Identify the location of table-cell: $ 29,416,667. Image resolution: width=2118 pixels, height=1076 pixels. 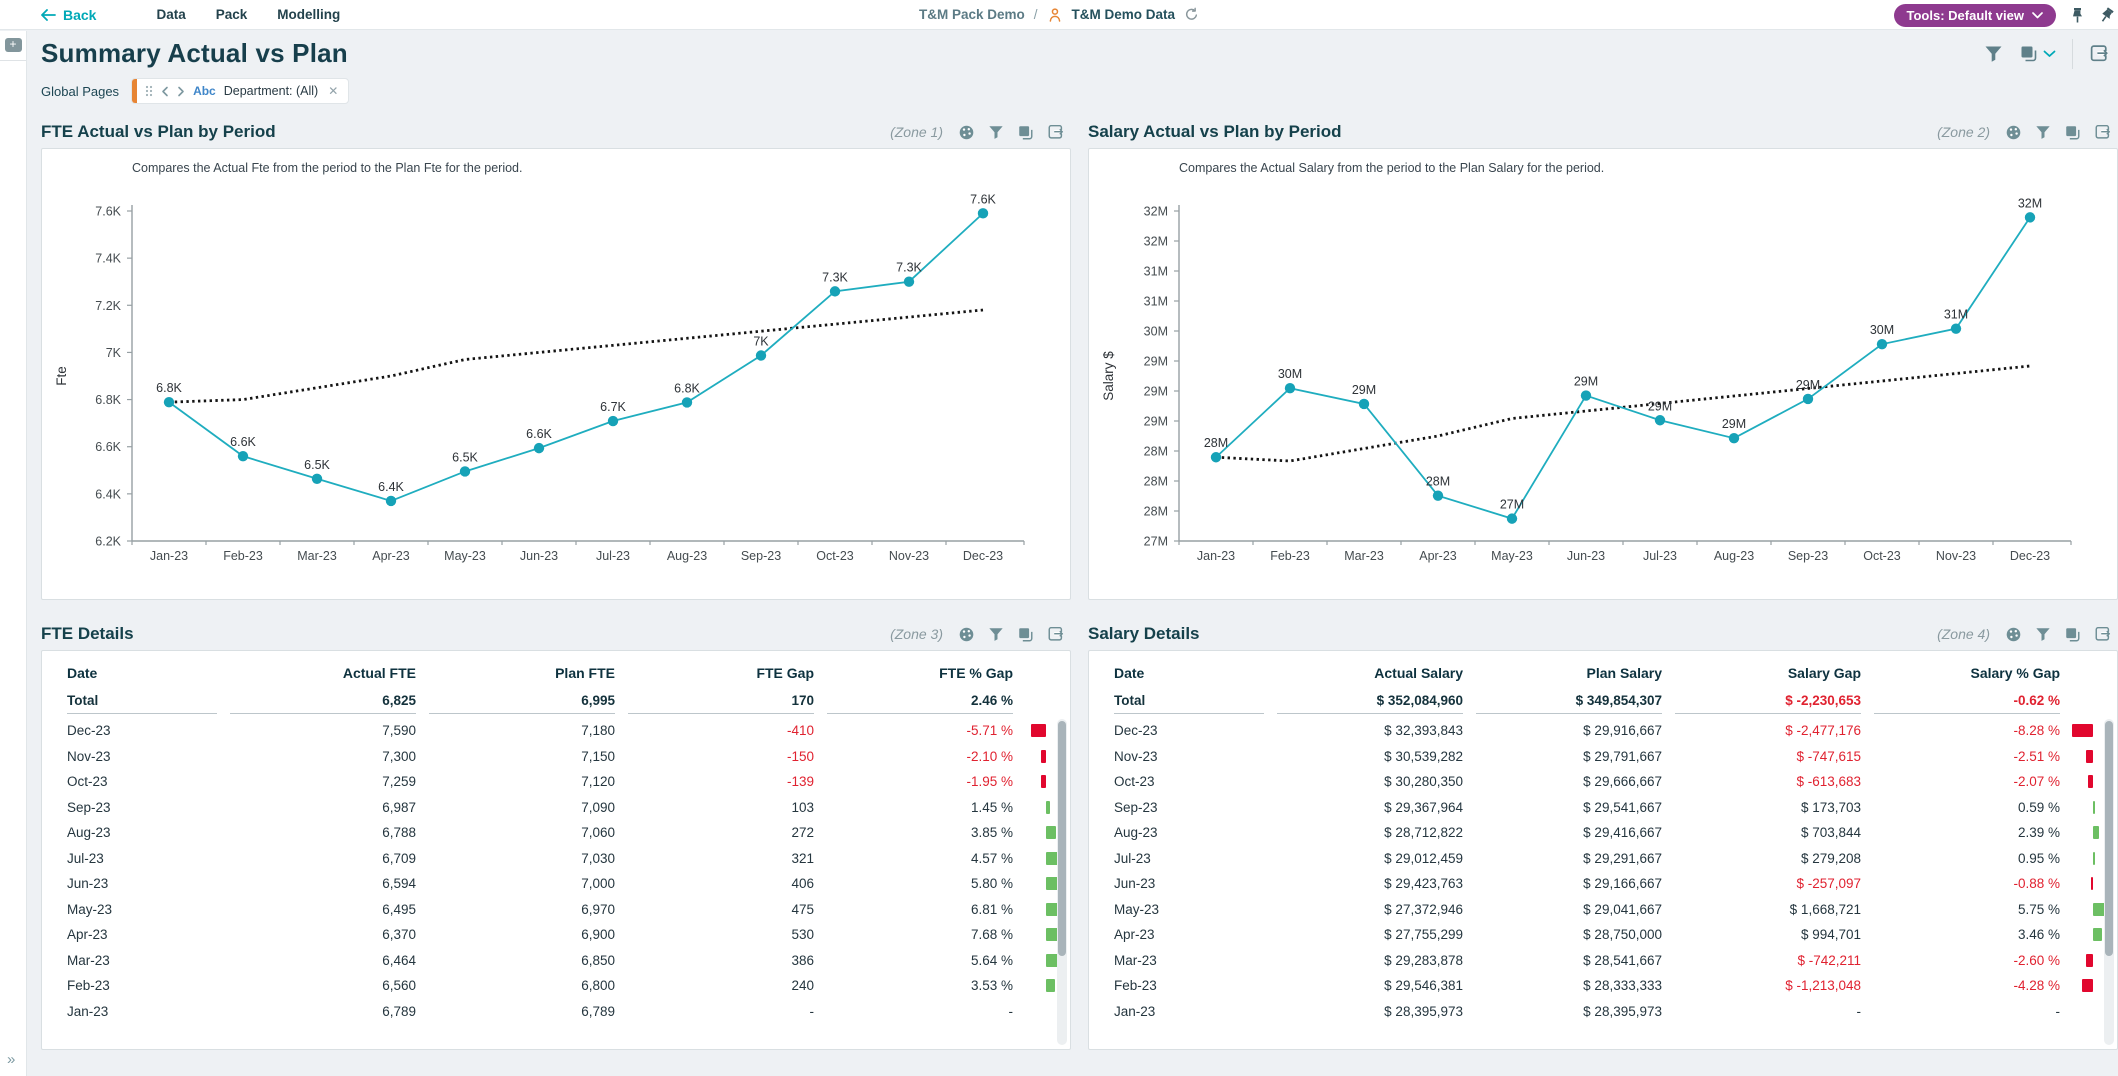
(1622, 833).